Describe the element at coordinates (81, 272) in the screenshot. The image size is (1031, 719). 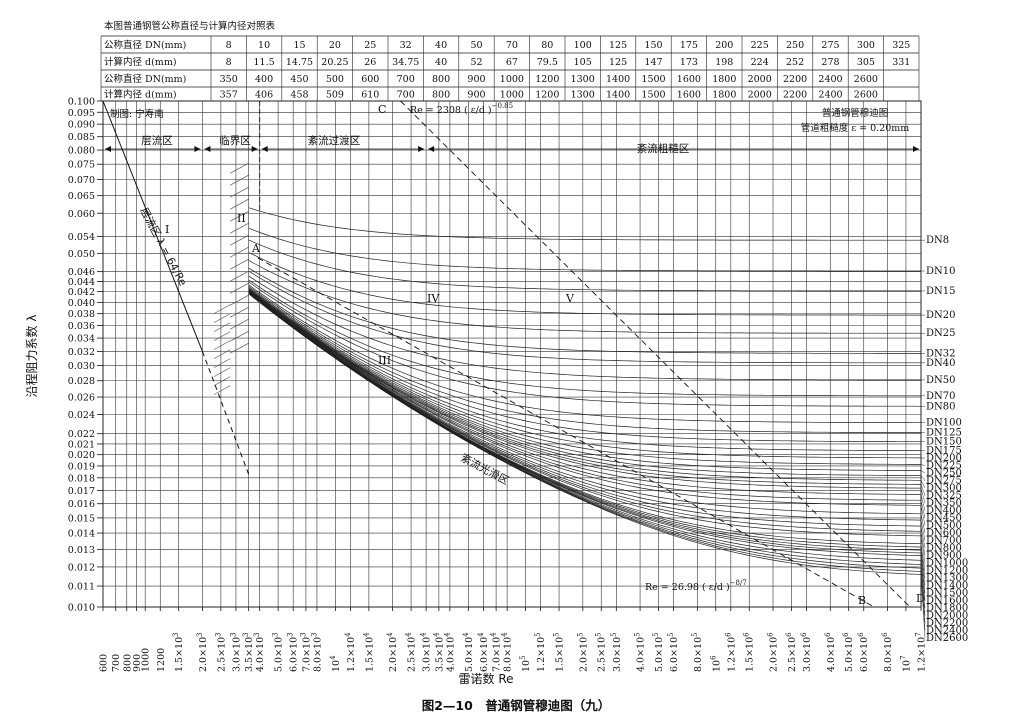
I see `y-tick-label: 0.046` at that location.